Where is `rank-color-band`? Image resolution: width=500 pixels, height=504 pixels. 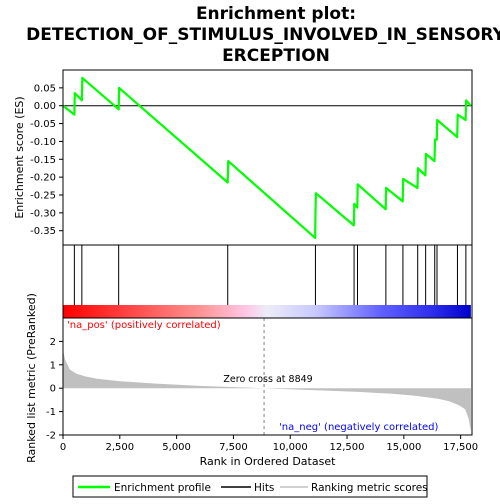 rank-color-band is located at coordinates (267, 311).